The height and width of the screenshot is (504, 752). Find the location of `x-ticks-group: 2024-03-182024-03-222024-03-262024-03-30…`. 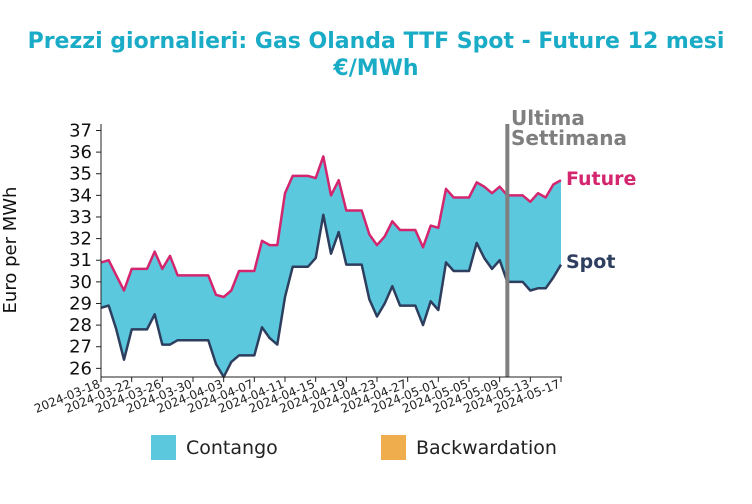

x-ticks-group: 2024-03-182024-03-222024-03-262024-03-30… is located at coordinates (297, 396).